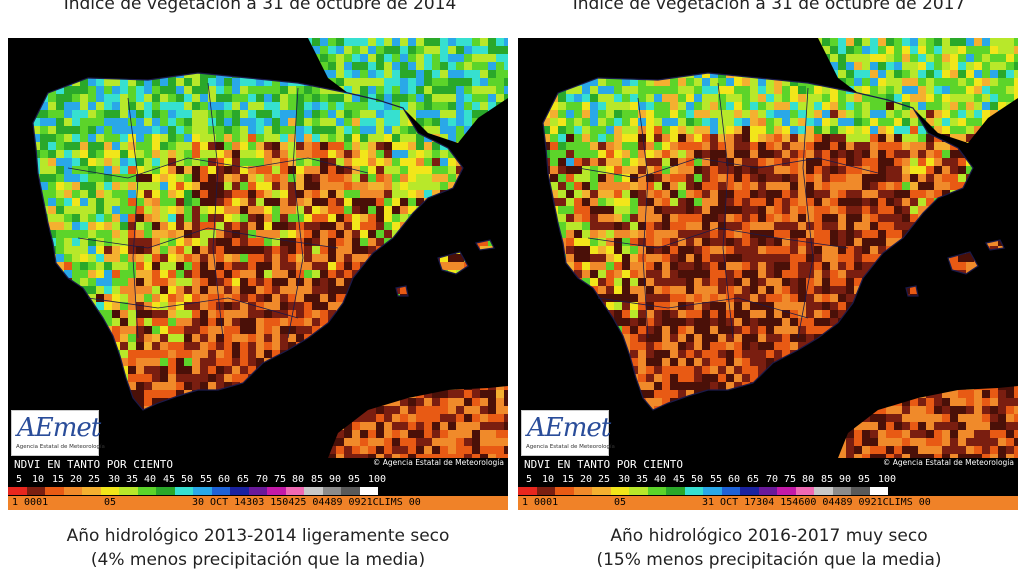 The height and width of the screenshot is (578, 1027). What do you see at coordinates (94, 479) in the screenshot?
I see `legend-value: 25` at bounding box center [94, 479].